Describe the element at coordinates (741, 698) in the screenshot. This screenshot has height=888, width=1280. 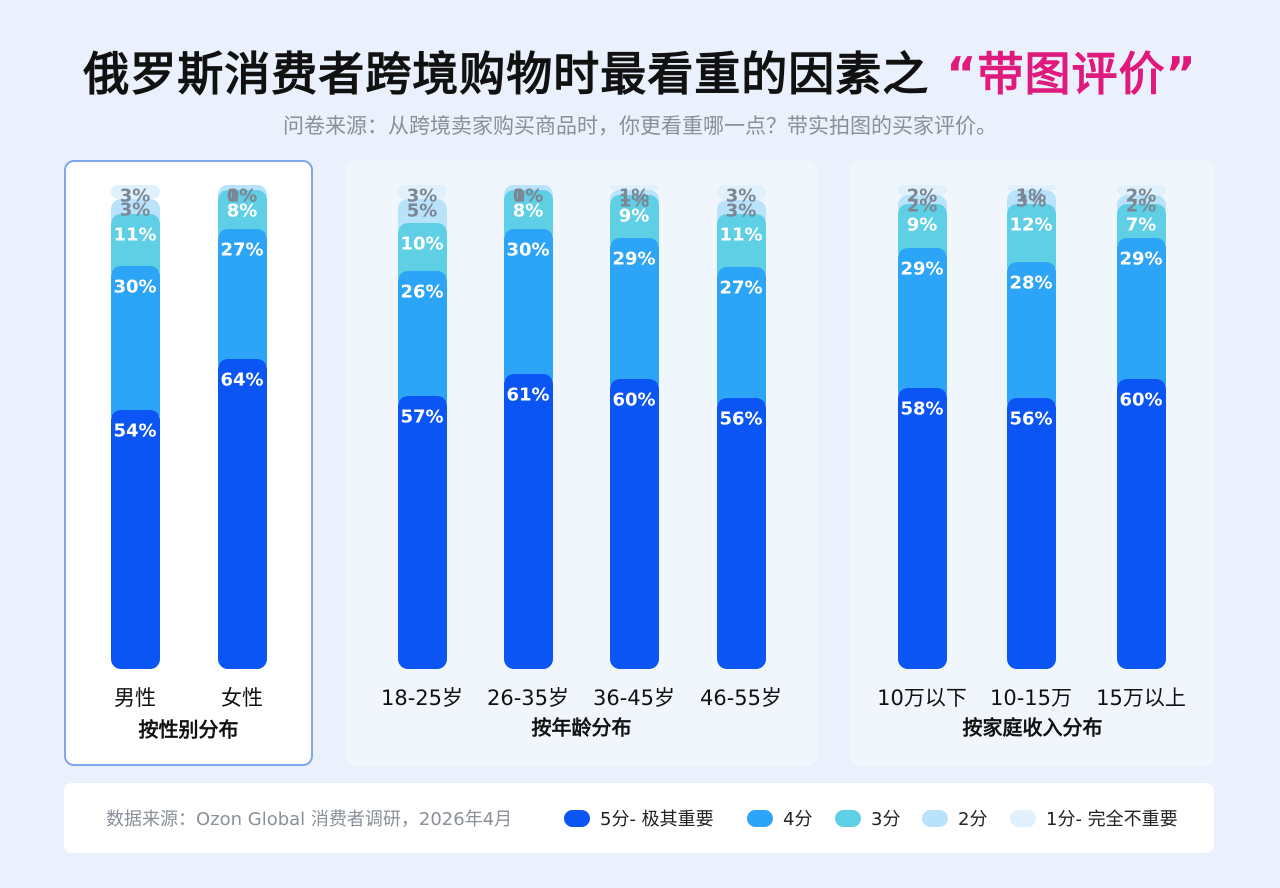
I see `category-label: 46-55岁` at that location.